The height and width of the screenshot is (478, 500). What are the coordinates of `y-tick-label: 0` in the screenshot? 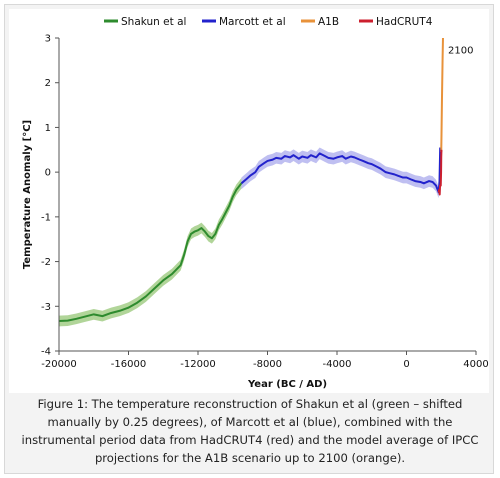 It's located at (48, 173).